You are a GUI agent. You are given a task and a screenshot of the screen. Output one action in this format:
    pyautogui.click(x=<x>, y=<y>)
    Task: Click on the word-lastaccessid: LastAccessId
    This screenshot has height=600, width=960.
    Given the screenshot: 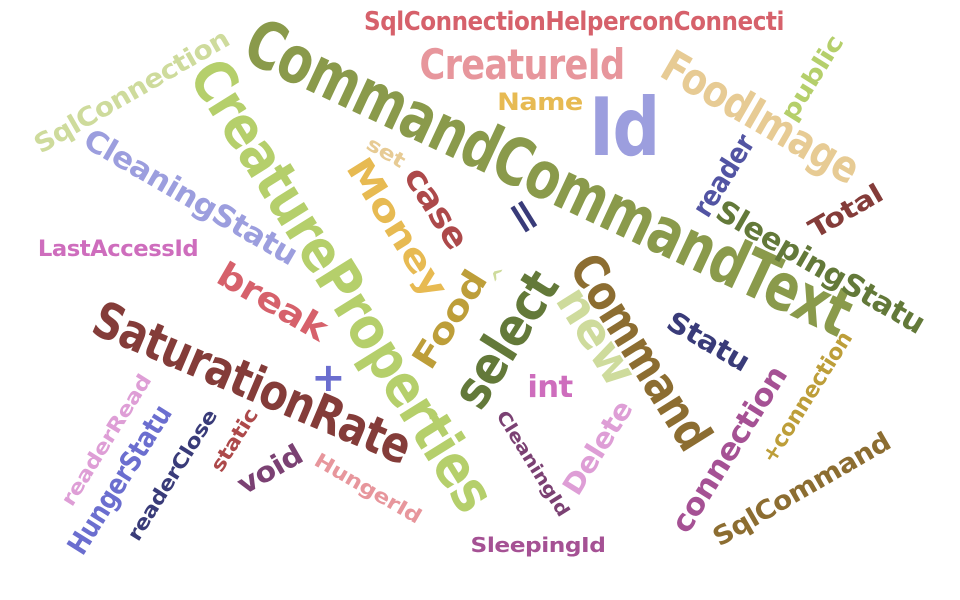 What is the action you would take?
    pyautogui.click(x=118, y=249)
    